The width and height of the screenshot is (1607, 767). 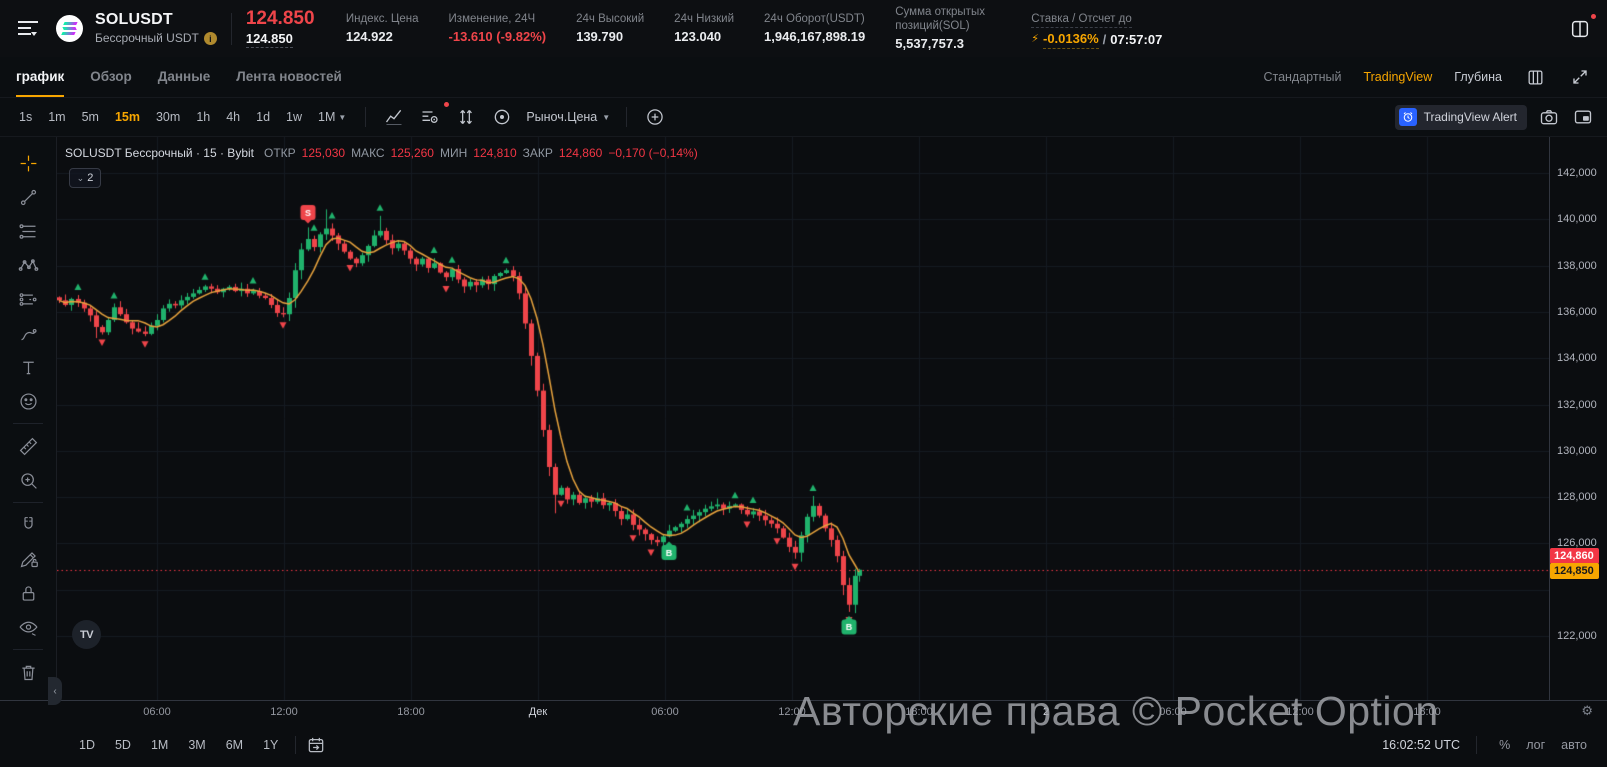 I want to click on popout-button, so click(x=1583, y=117).